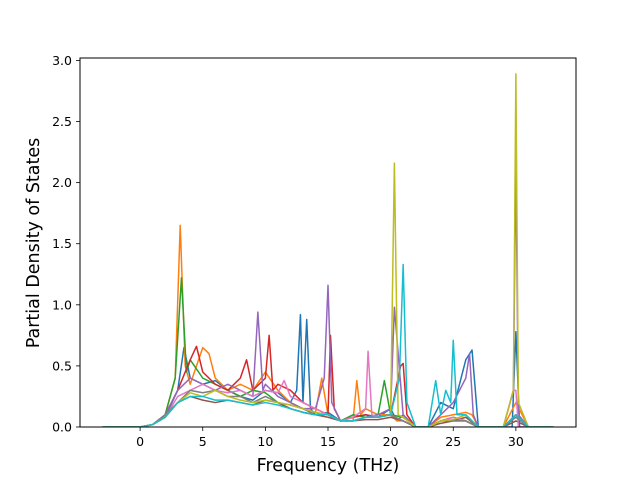 This screenshot has width=640, height=480. What do you see at coordinates (140, 441) in the screenshot?
I see `x-tick-label: 0` at bounding box center [140, 441].